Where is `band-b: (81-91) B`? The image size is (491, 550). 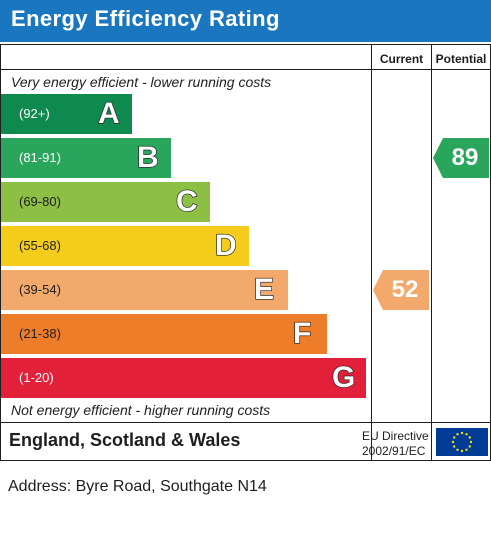
band-b: (81-91) B is located at coordinates (86, 158).